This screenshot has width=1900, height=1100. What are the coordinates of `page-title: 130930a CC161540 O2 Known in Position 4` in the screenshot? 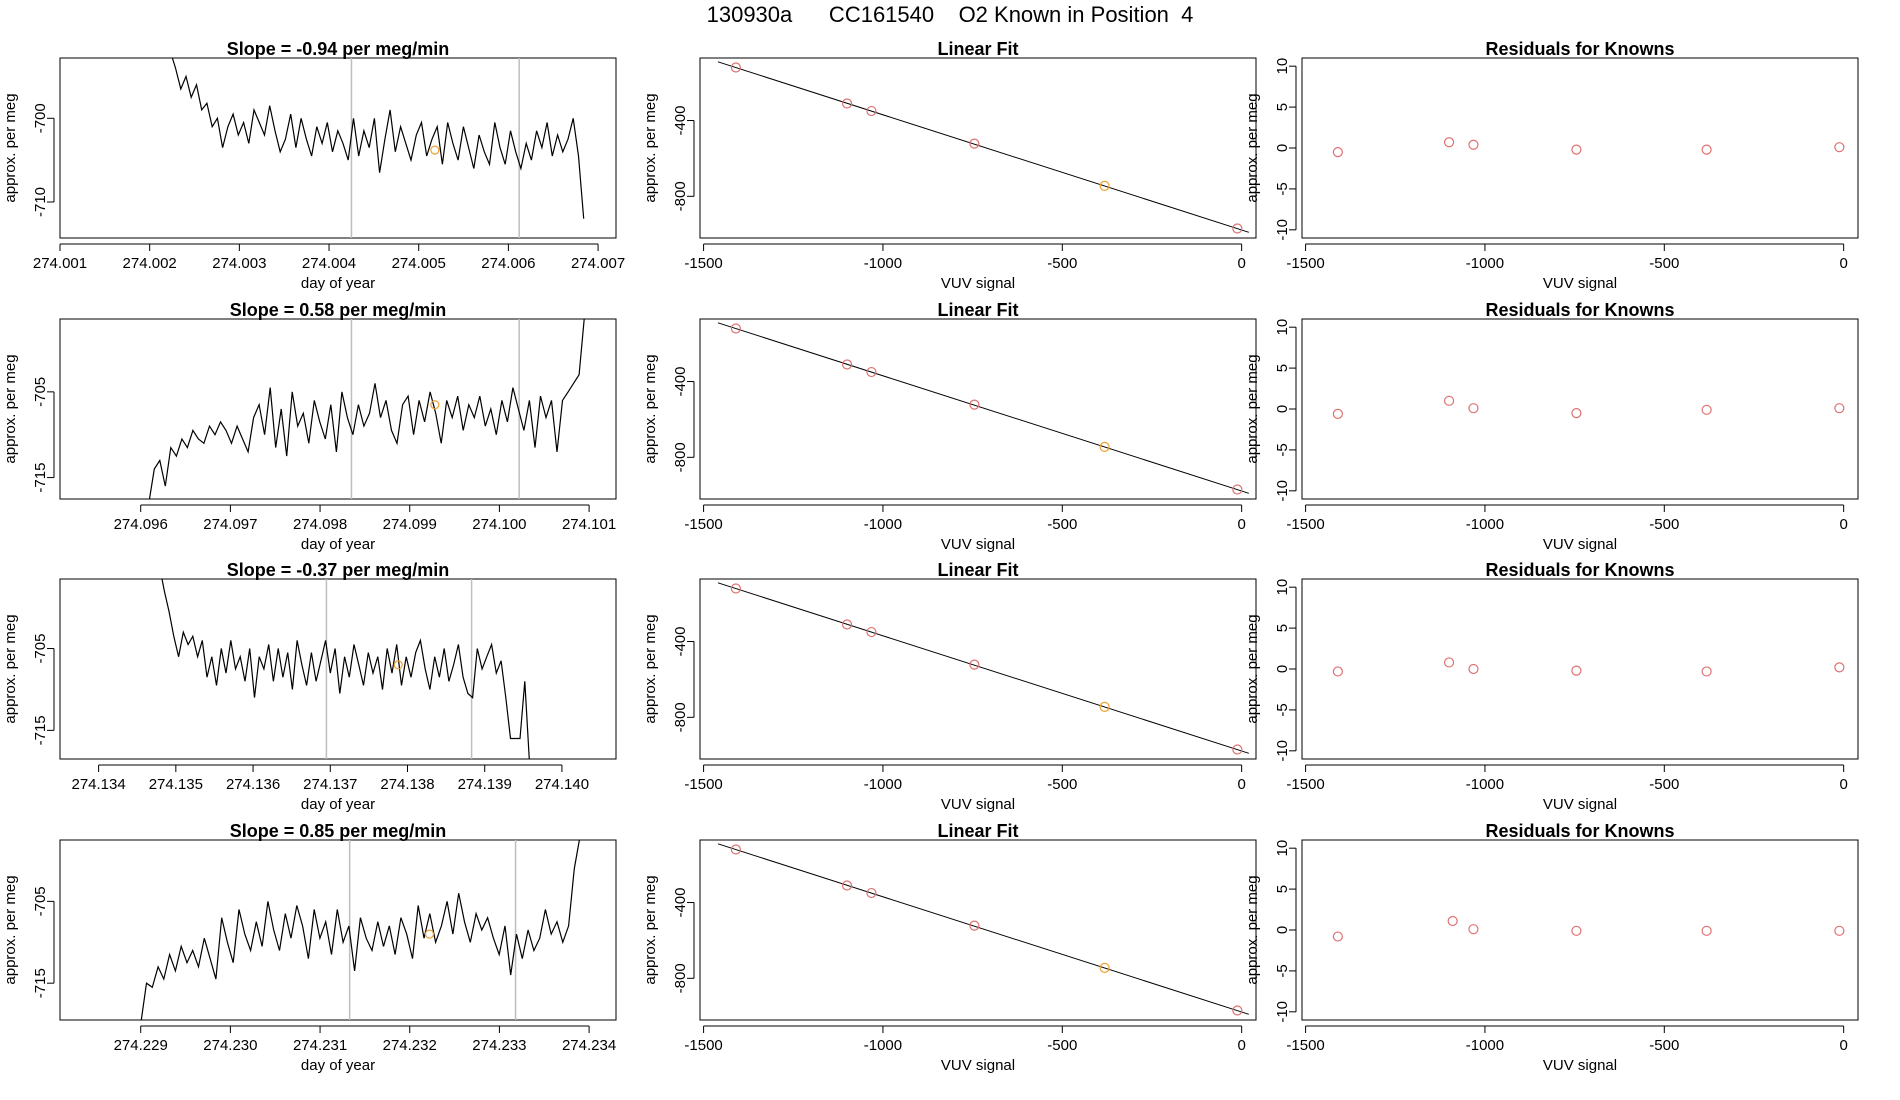 It's located at (950, 14).